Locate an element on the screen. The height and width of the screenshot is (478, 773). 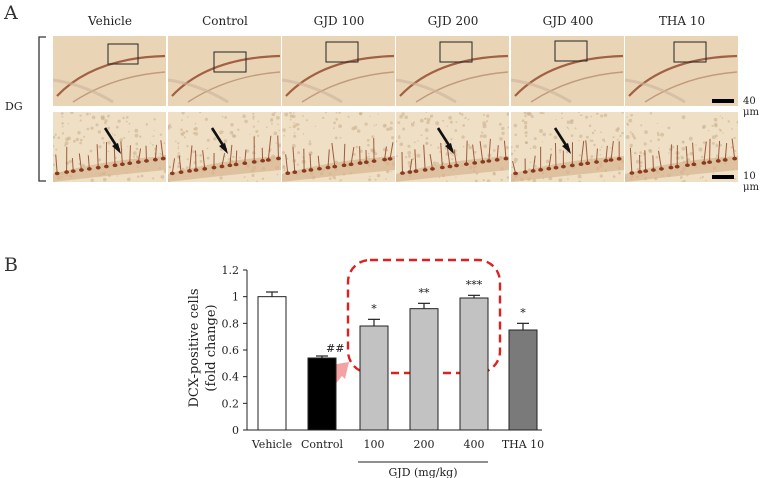
x-tick-label: Vehicle is located at coordinates (271, 444).